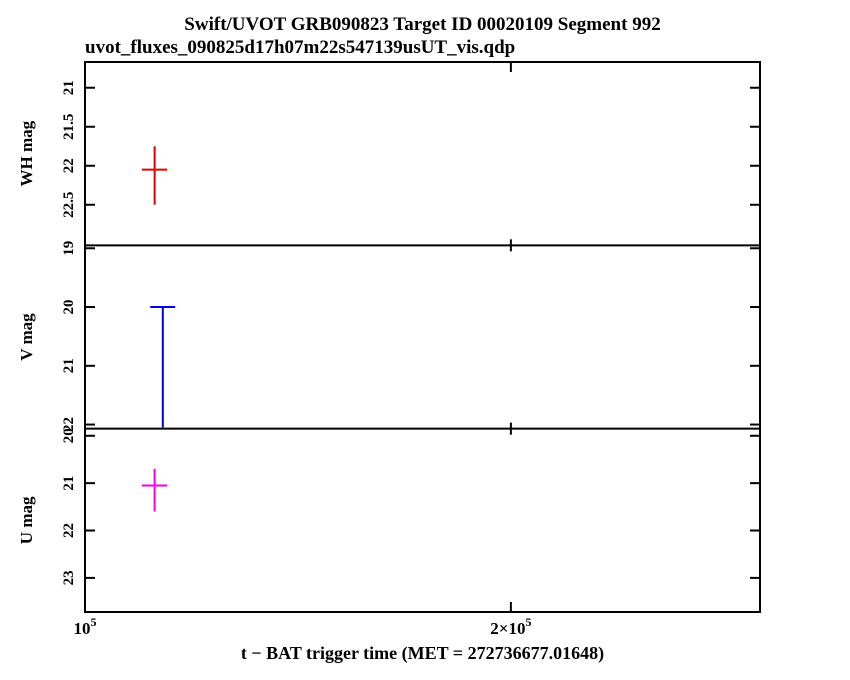 This screenshot has width=850, height=680. What do you see at coordinates (85, 626) in the screenshot?
I see `x-tick-label: 105` at bounding box center [85, 626].